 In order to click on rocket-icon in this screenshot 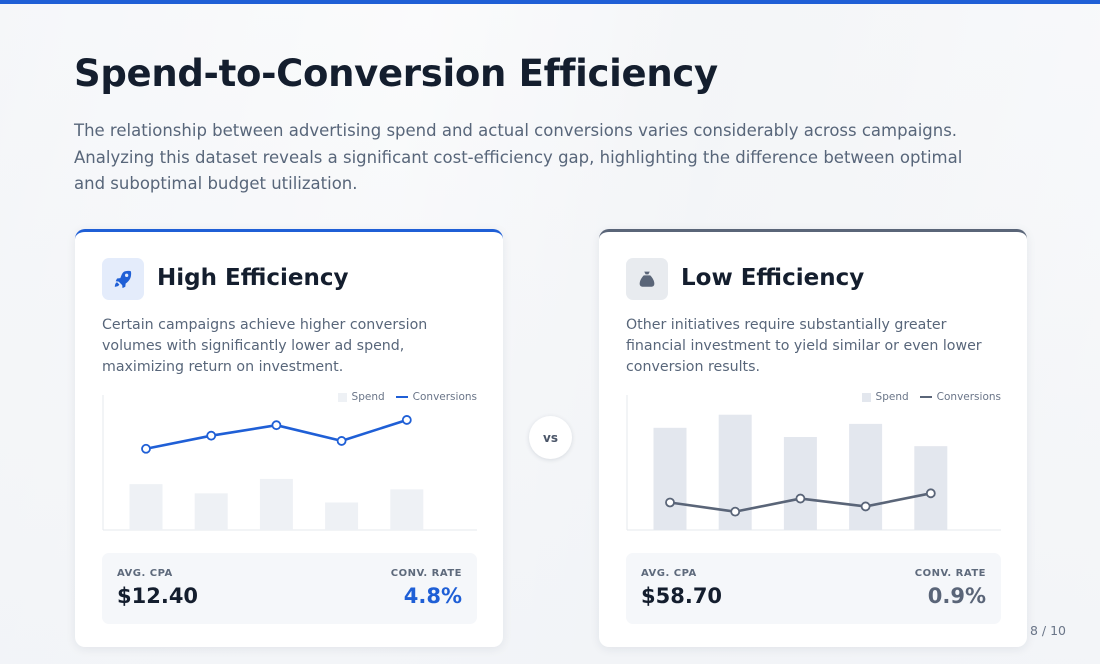, I will do `click(123, 279)`.